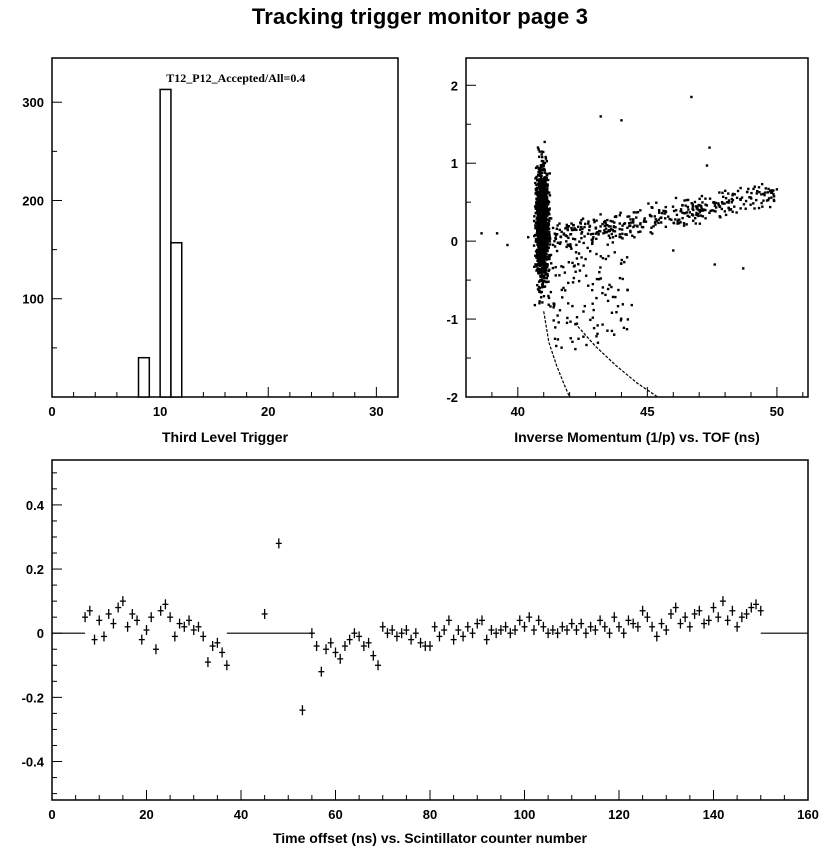 The width and height of the screenshot is (840, 854). Describe the element at coordinates (176, 319) in the screenshot. I see `histogram-bar` at that location.